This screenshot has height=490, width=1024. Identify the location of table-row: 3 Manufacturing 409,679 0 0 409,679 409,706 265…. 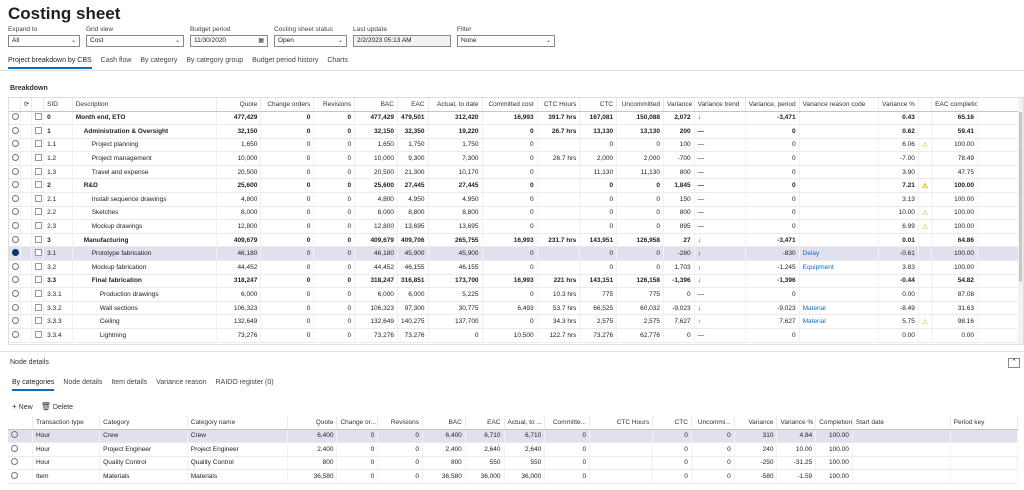
(514, 240).